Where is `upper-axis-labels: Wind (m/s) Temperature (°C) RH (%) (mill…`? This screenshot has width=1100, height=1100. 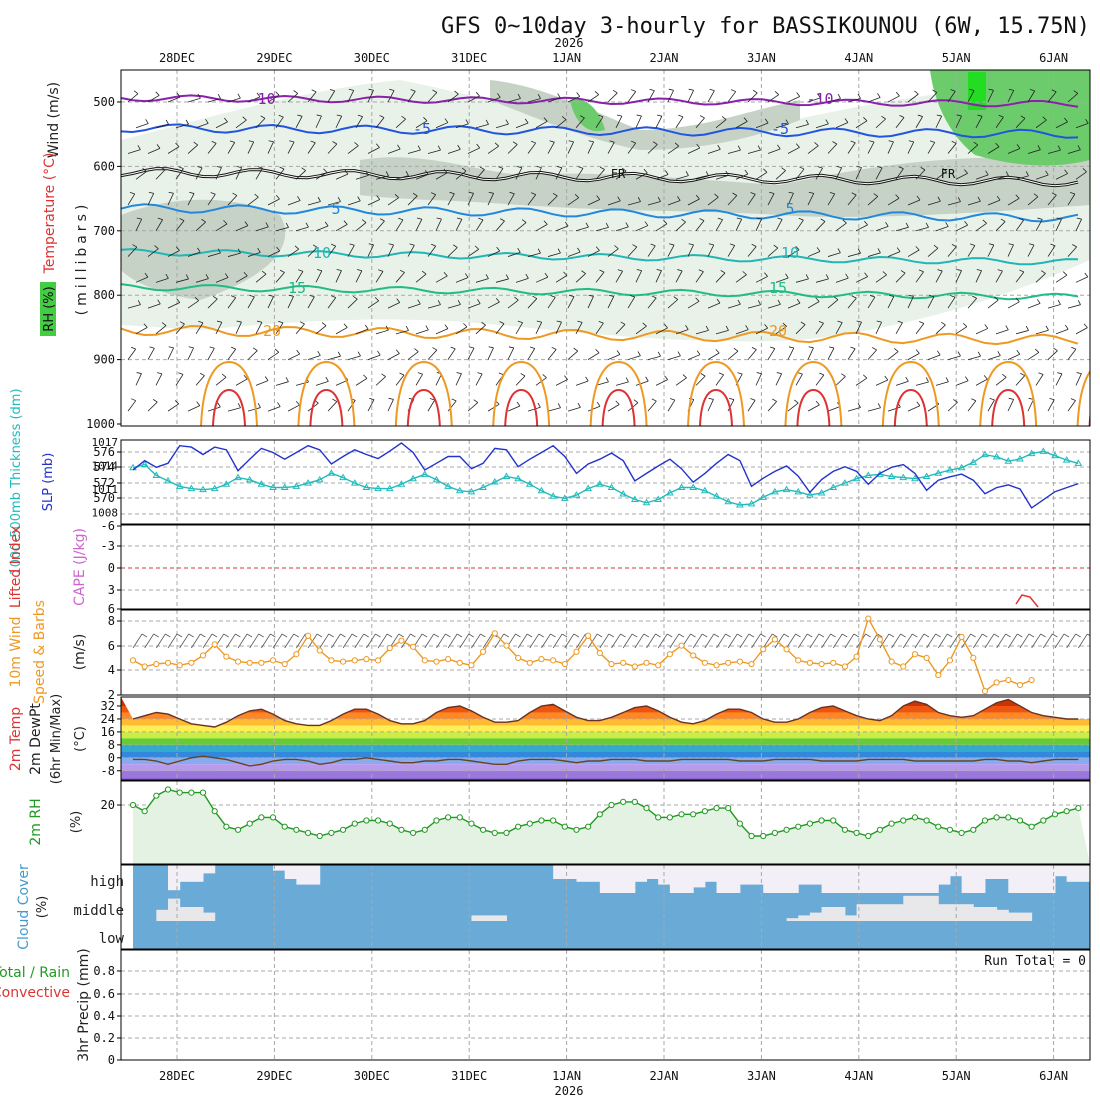 upper-axis-labels: Wind (m/s) Temperature (°C) RH (%) (mill… is located at coordinates (65, 209).